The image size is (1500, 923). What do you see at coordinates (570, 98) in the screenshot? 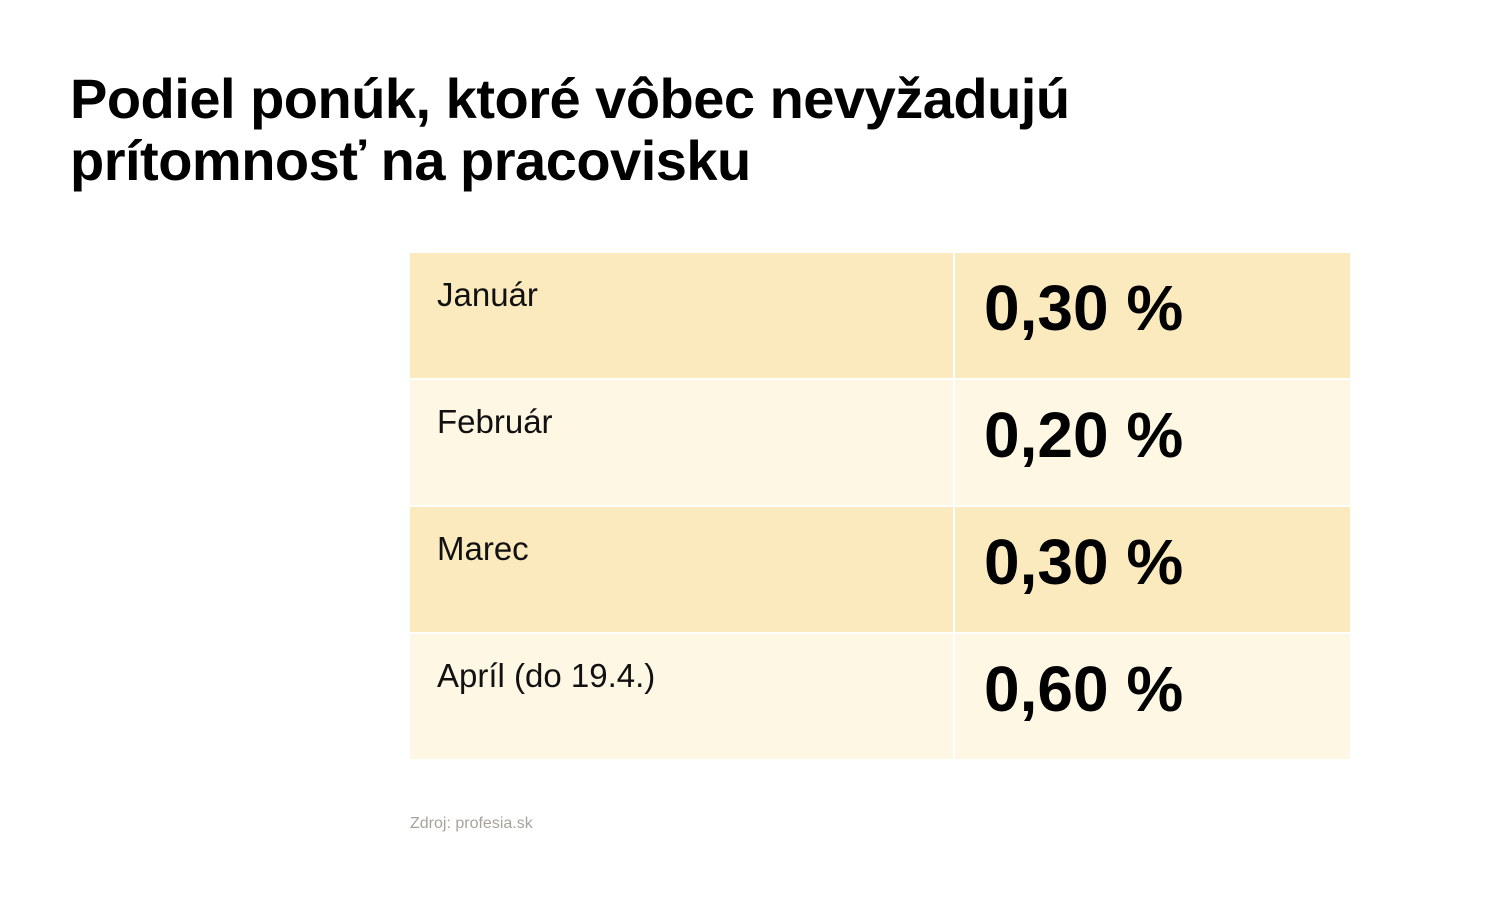
I see `chart-title-line-1: Podiel ponúk, ktoré vôbec nevyžadujú` at bounding box center [570, 98].